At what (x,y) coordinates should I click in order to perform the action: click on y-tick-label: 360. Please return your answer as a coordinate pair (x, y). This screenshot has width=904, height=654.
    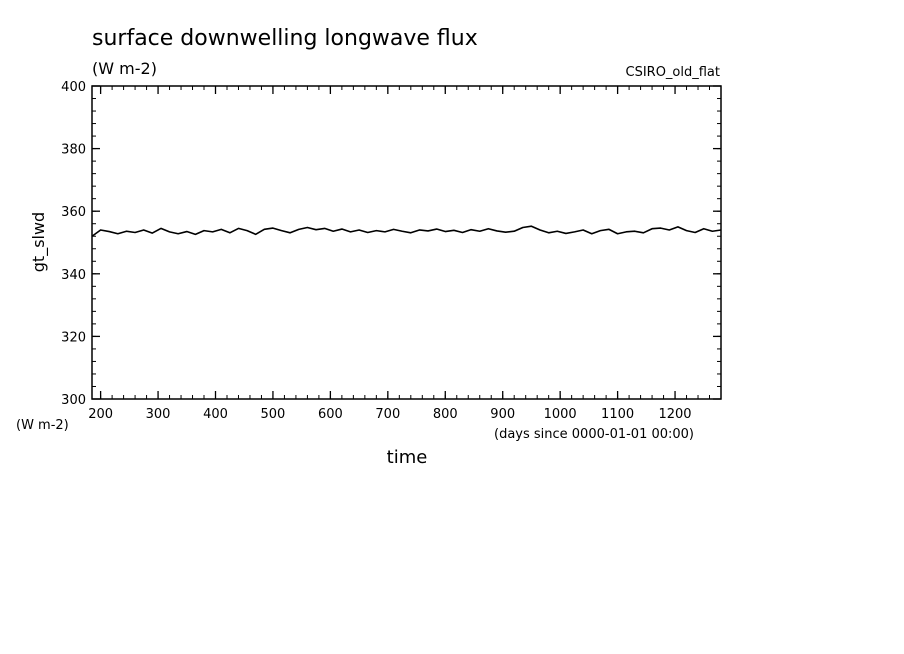
    Looking at the image, I should click on (73, 212).